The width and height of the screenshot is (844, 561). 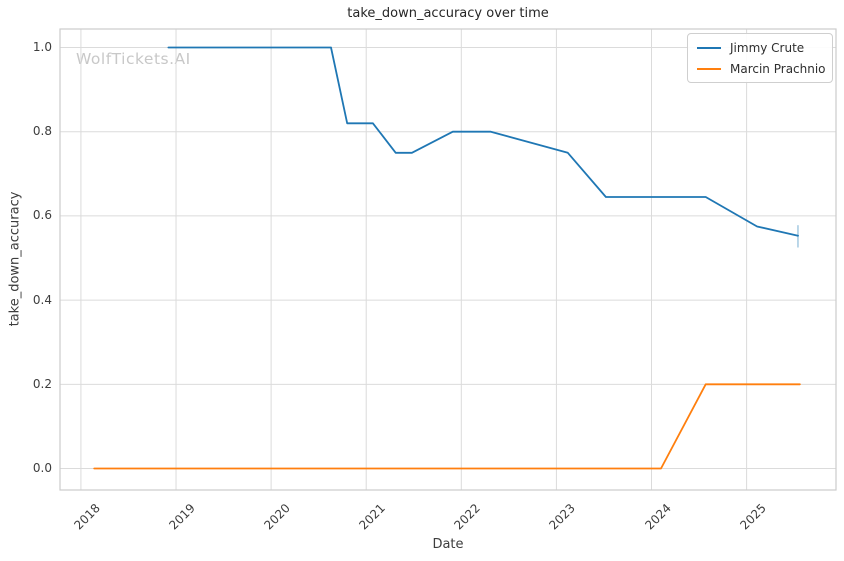 I want to click on y-tick-label: 0.6, so click(x=42, y=215).